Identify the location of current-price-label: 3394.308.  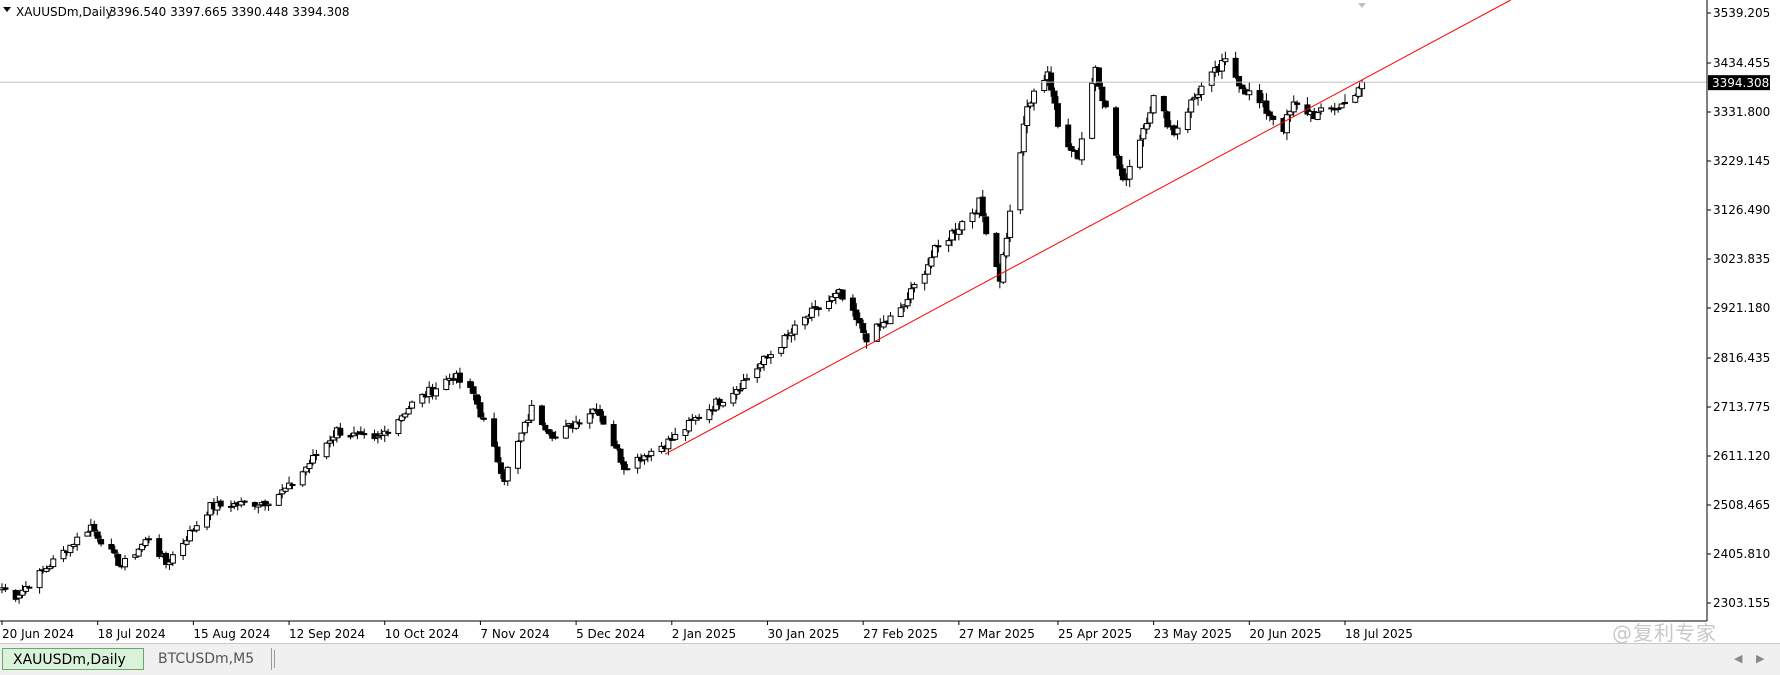
(1740, 83).